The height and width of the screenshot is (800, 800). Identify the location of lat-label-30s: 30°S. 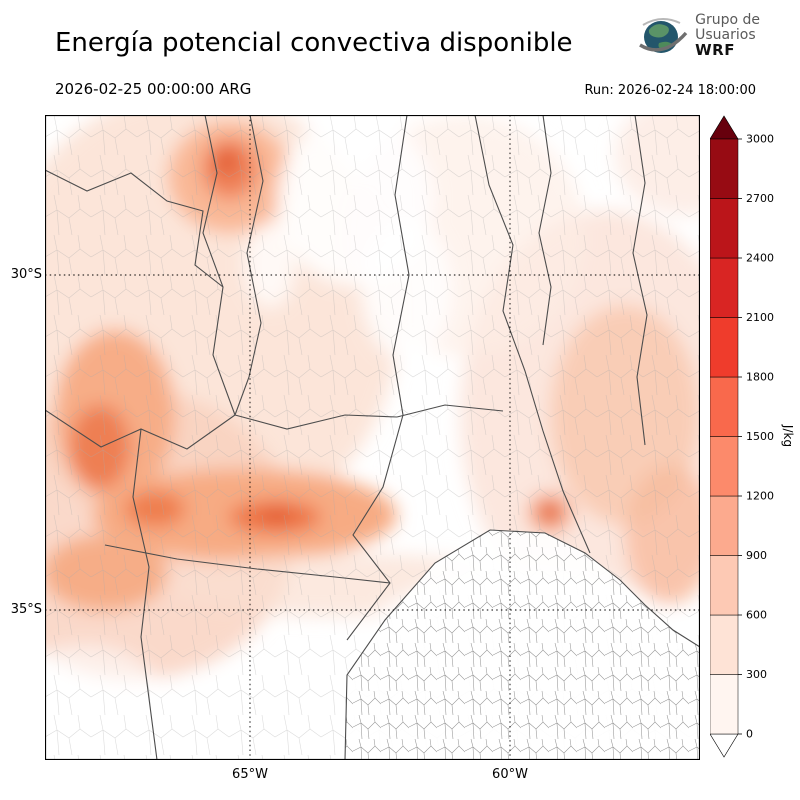
(26, 274).